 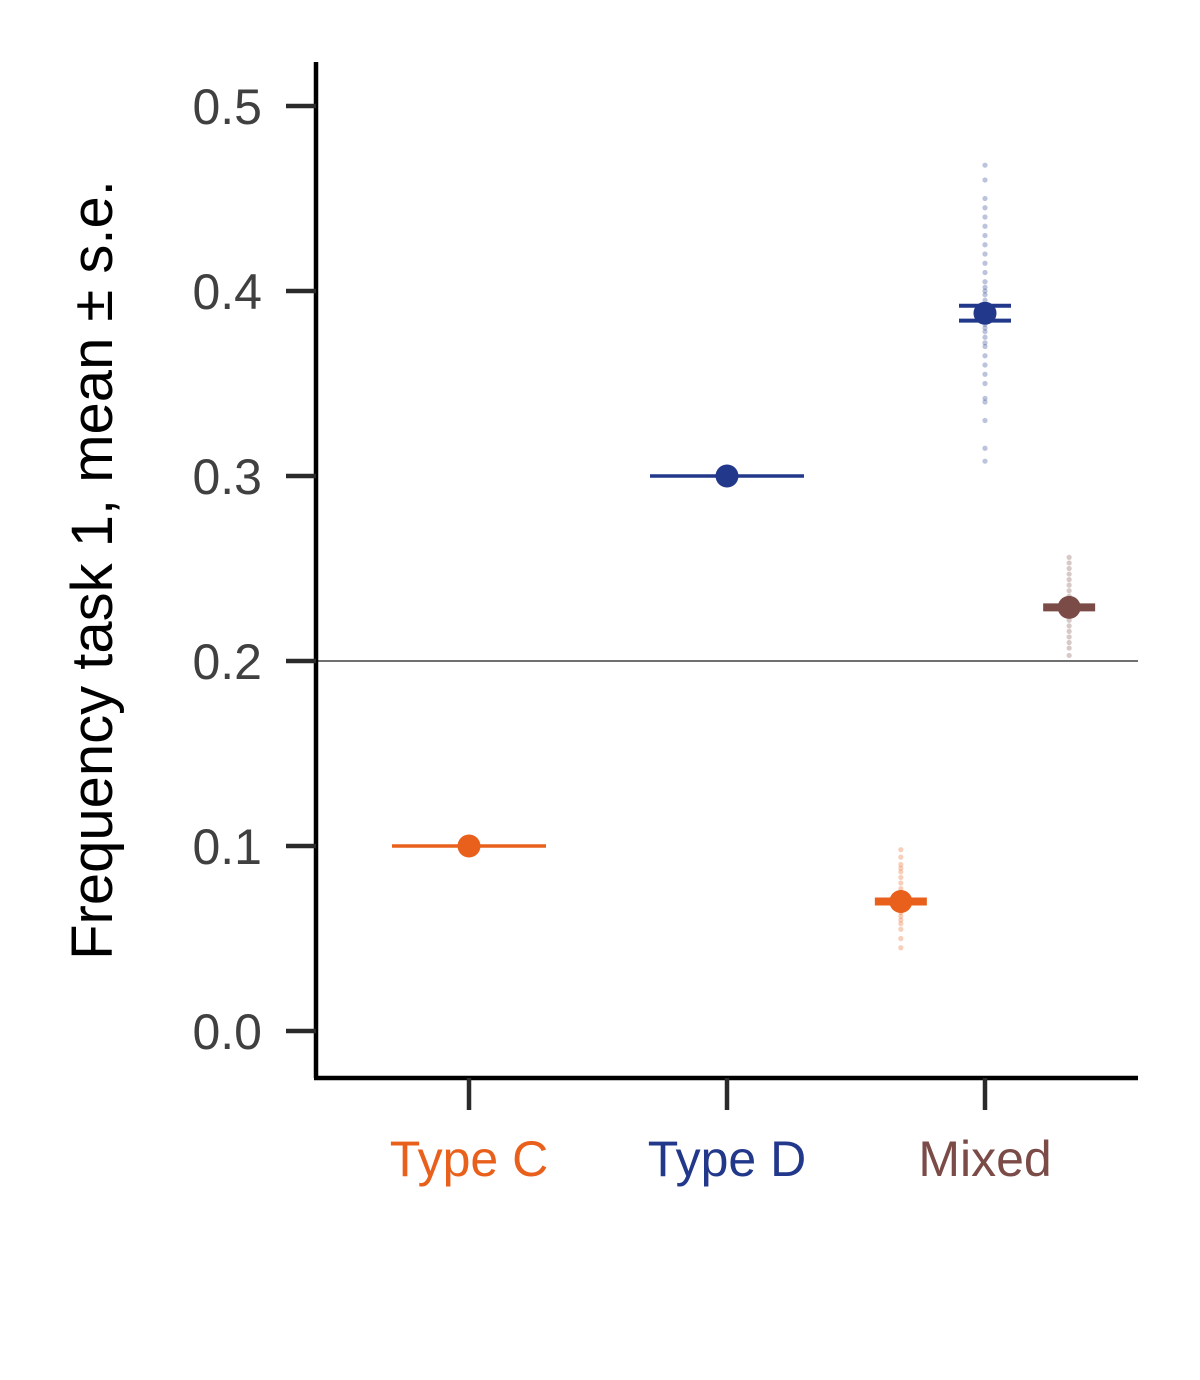 What do you see at coordinates (227, 662) in the screenshot?
I see `y-tick-label: 0.2` at bounding box center [227, 662].